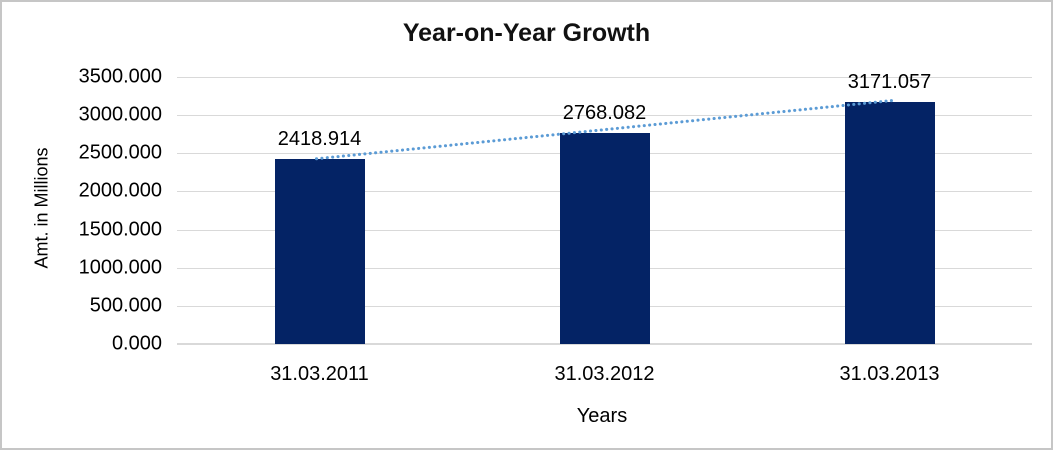  Describe the element at coordinates (604, 112) in the screenshot. I see `data-label: 2768.082` at that location.